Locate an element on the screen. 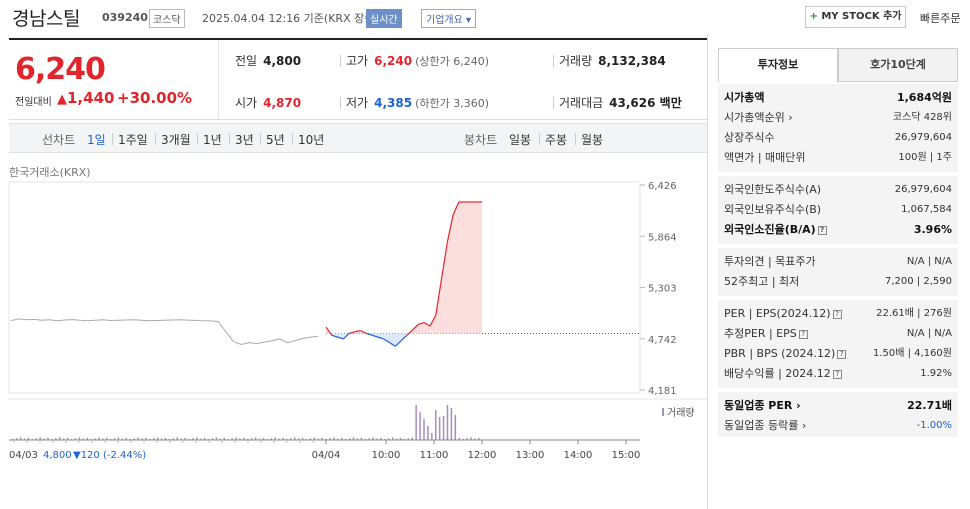  period-1d: 1일 is located at coordinates (96, 140).